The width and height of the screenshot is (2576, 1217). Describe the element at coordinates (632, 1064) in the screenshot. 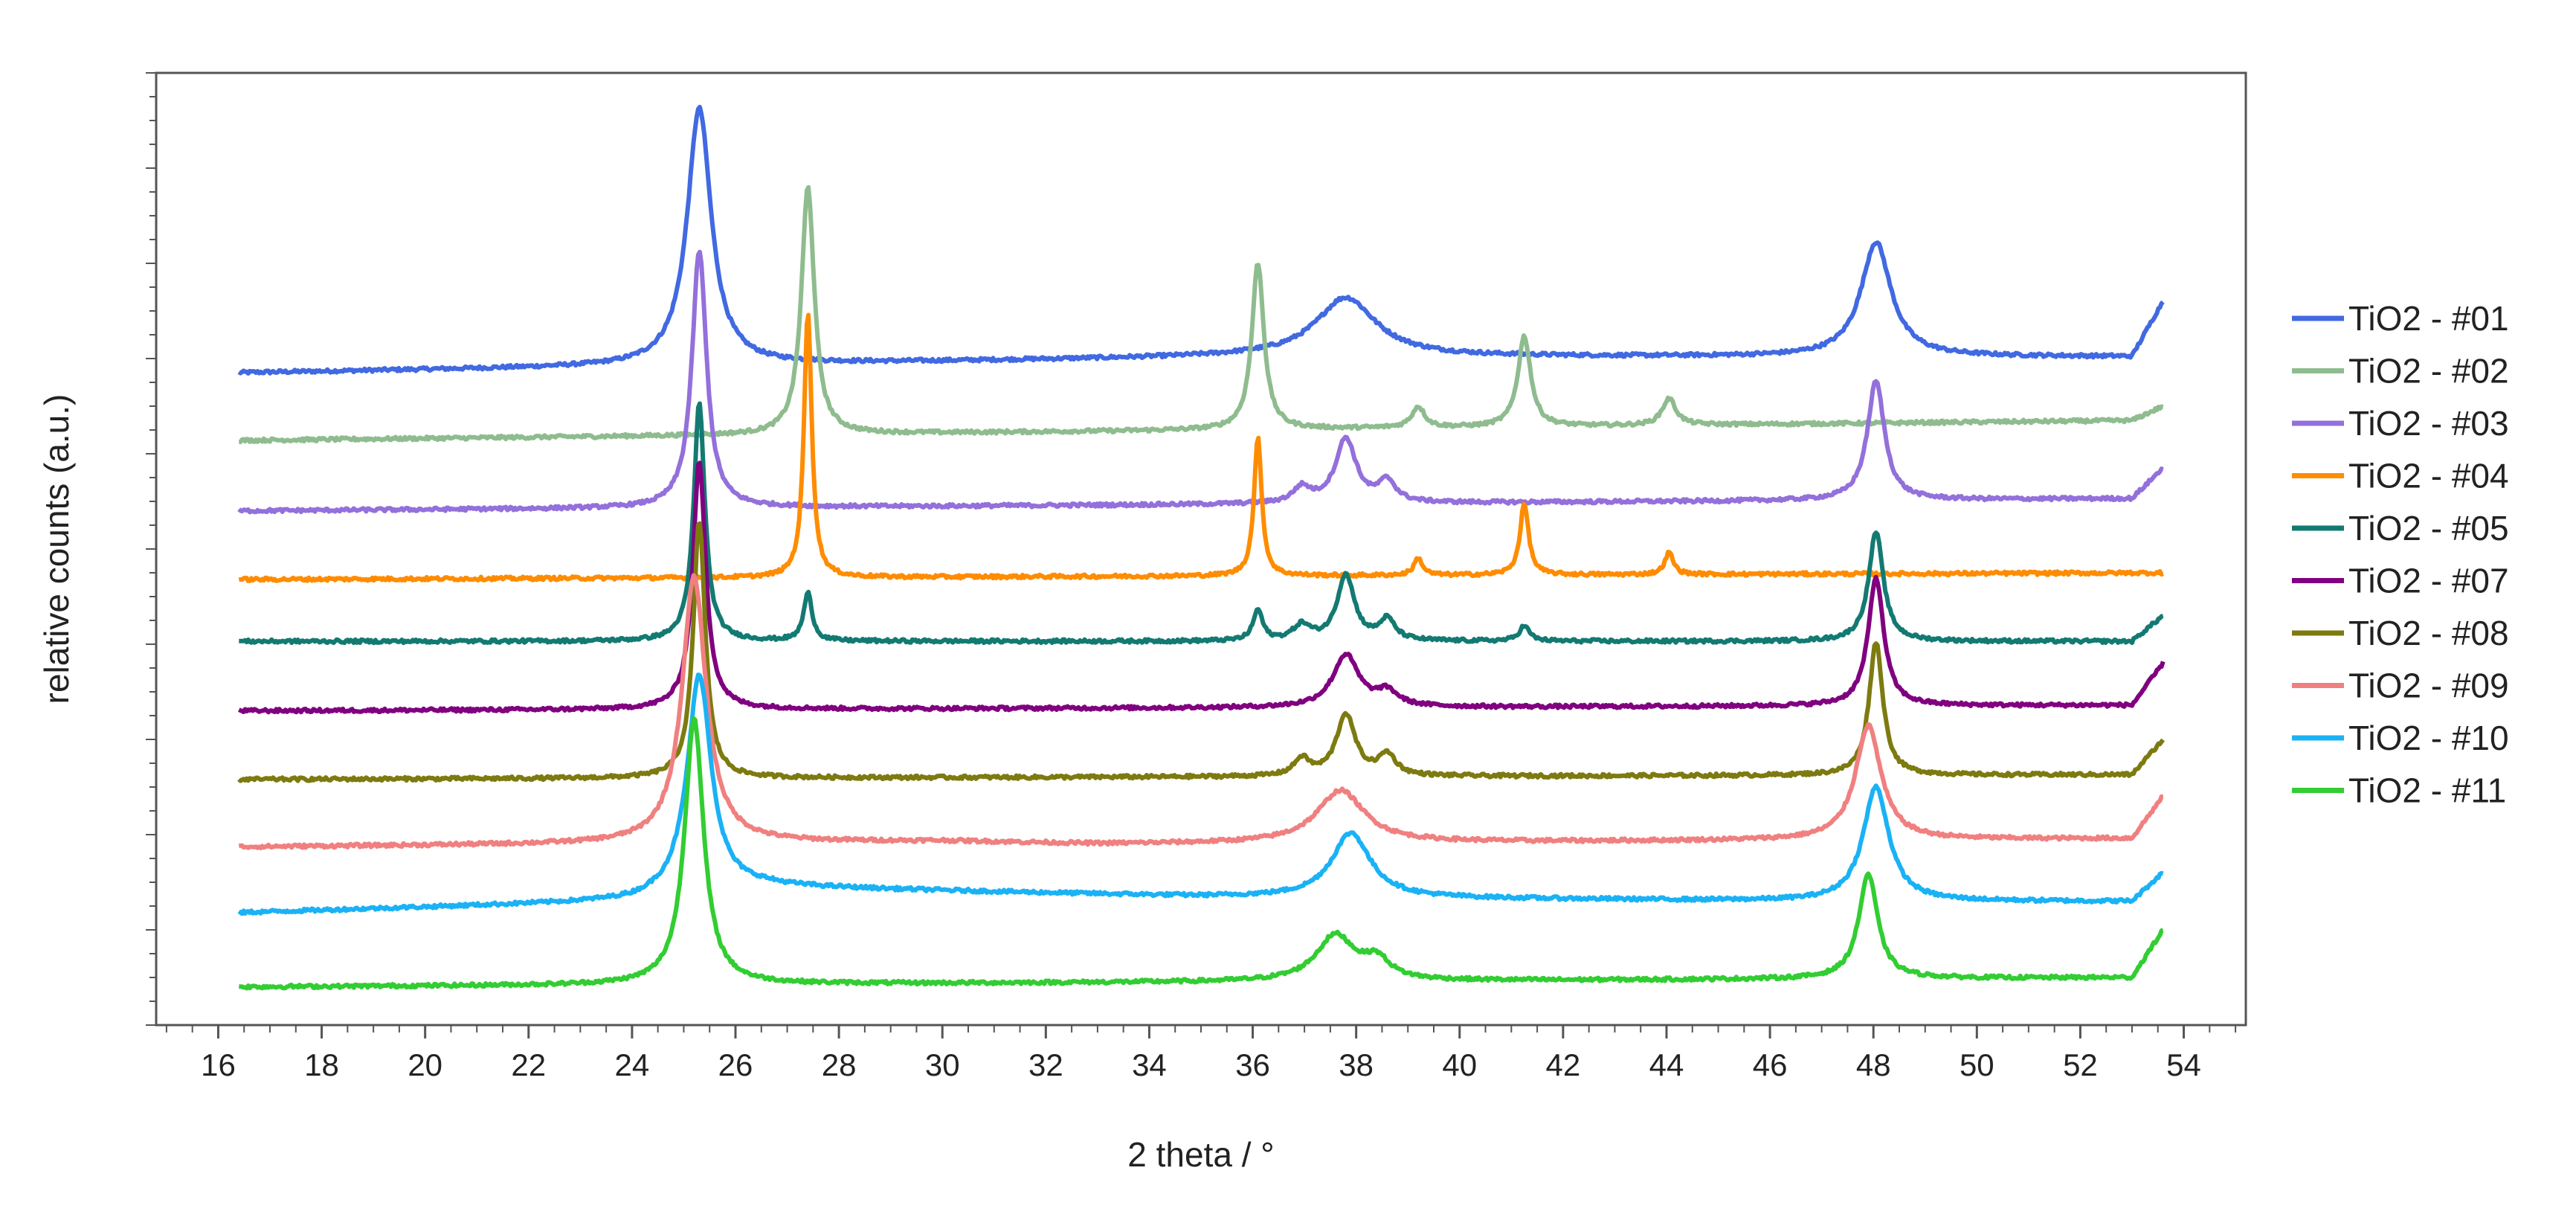

I see `x-tick-label: 24` at that location.